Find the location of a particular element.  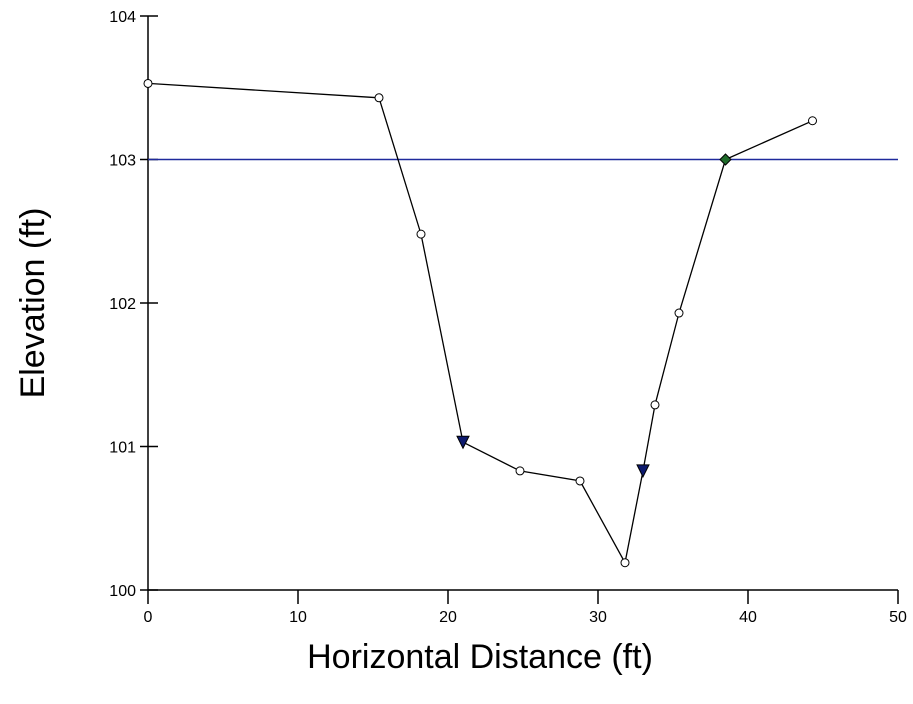

y-ticks: 100 101 102 103 104 is located at coordinates (133, 304).